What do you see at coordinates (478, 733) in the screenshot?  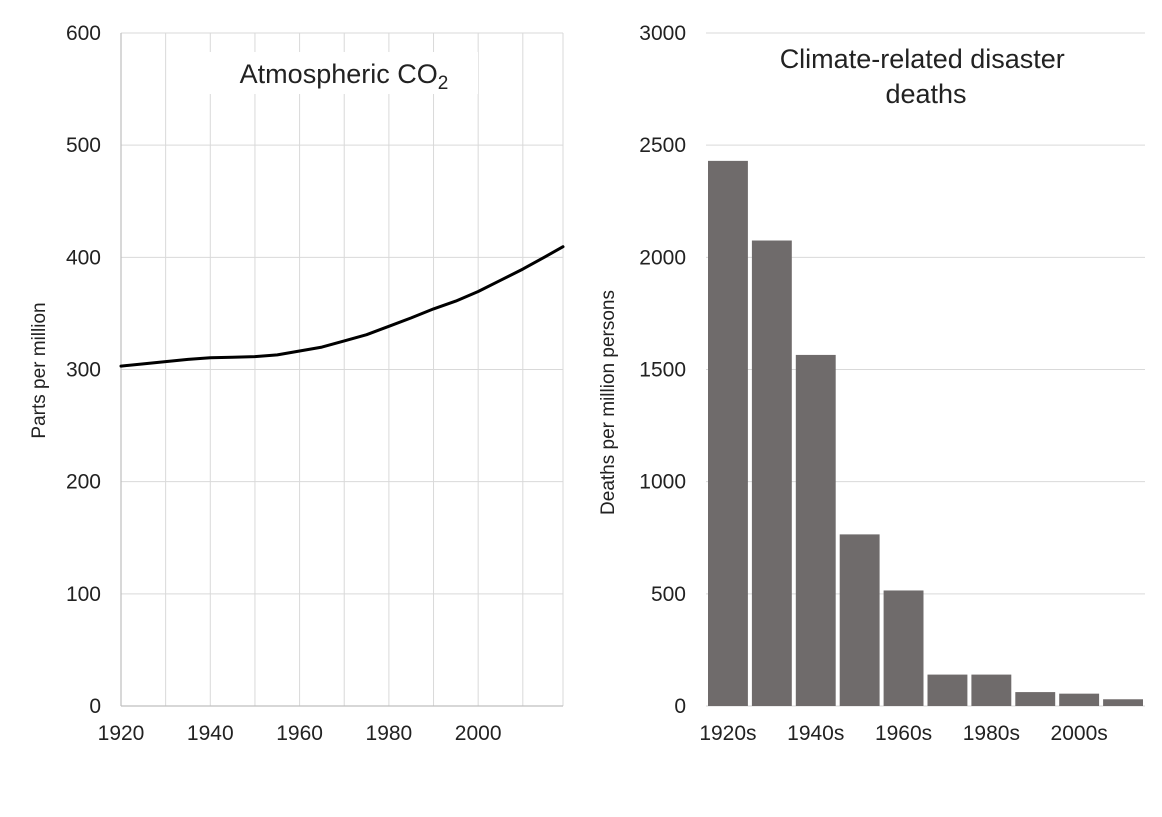 I see `co2-x-tick-label: 2000` at bounding box center [478, 733].